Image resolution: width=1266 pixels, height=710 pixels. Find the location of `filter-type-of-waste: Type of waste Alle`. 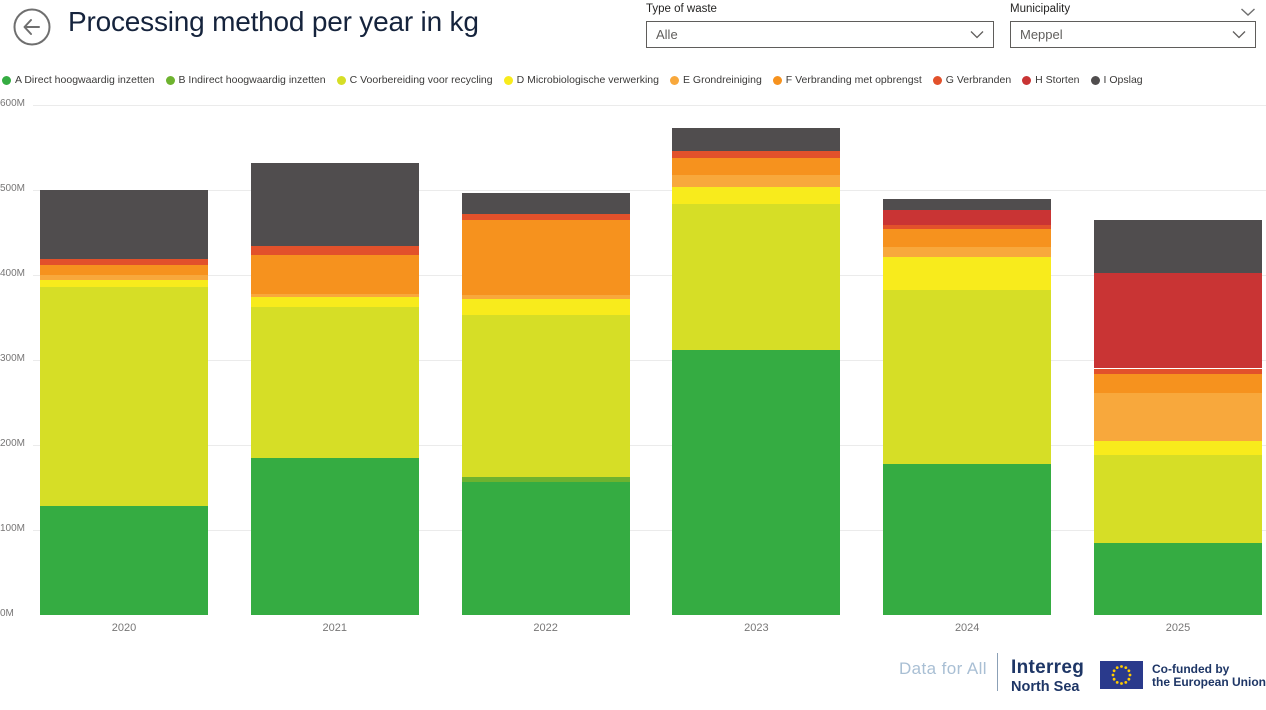

filter-type-of-waste: Type of waste Alle is located at coordinates (820, 25).